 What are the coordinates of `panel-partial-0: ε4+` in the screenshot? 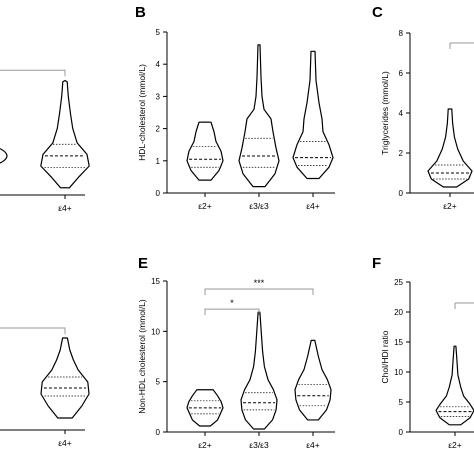 It's located at (45, 141).